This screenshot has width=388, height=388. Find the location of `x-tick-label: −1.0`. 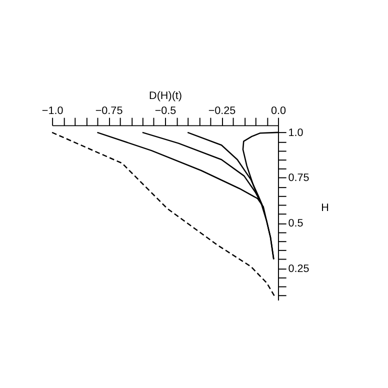

x-tick-label: −1.0 is located at coordinates (53, 110).